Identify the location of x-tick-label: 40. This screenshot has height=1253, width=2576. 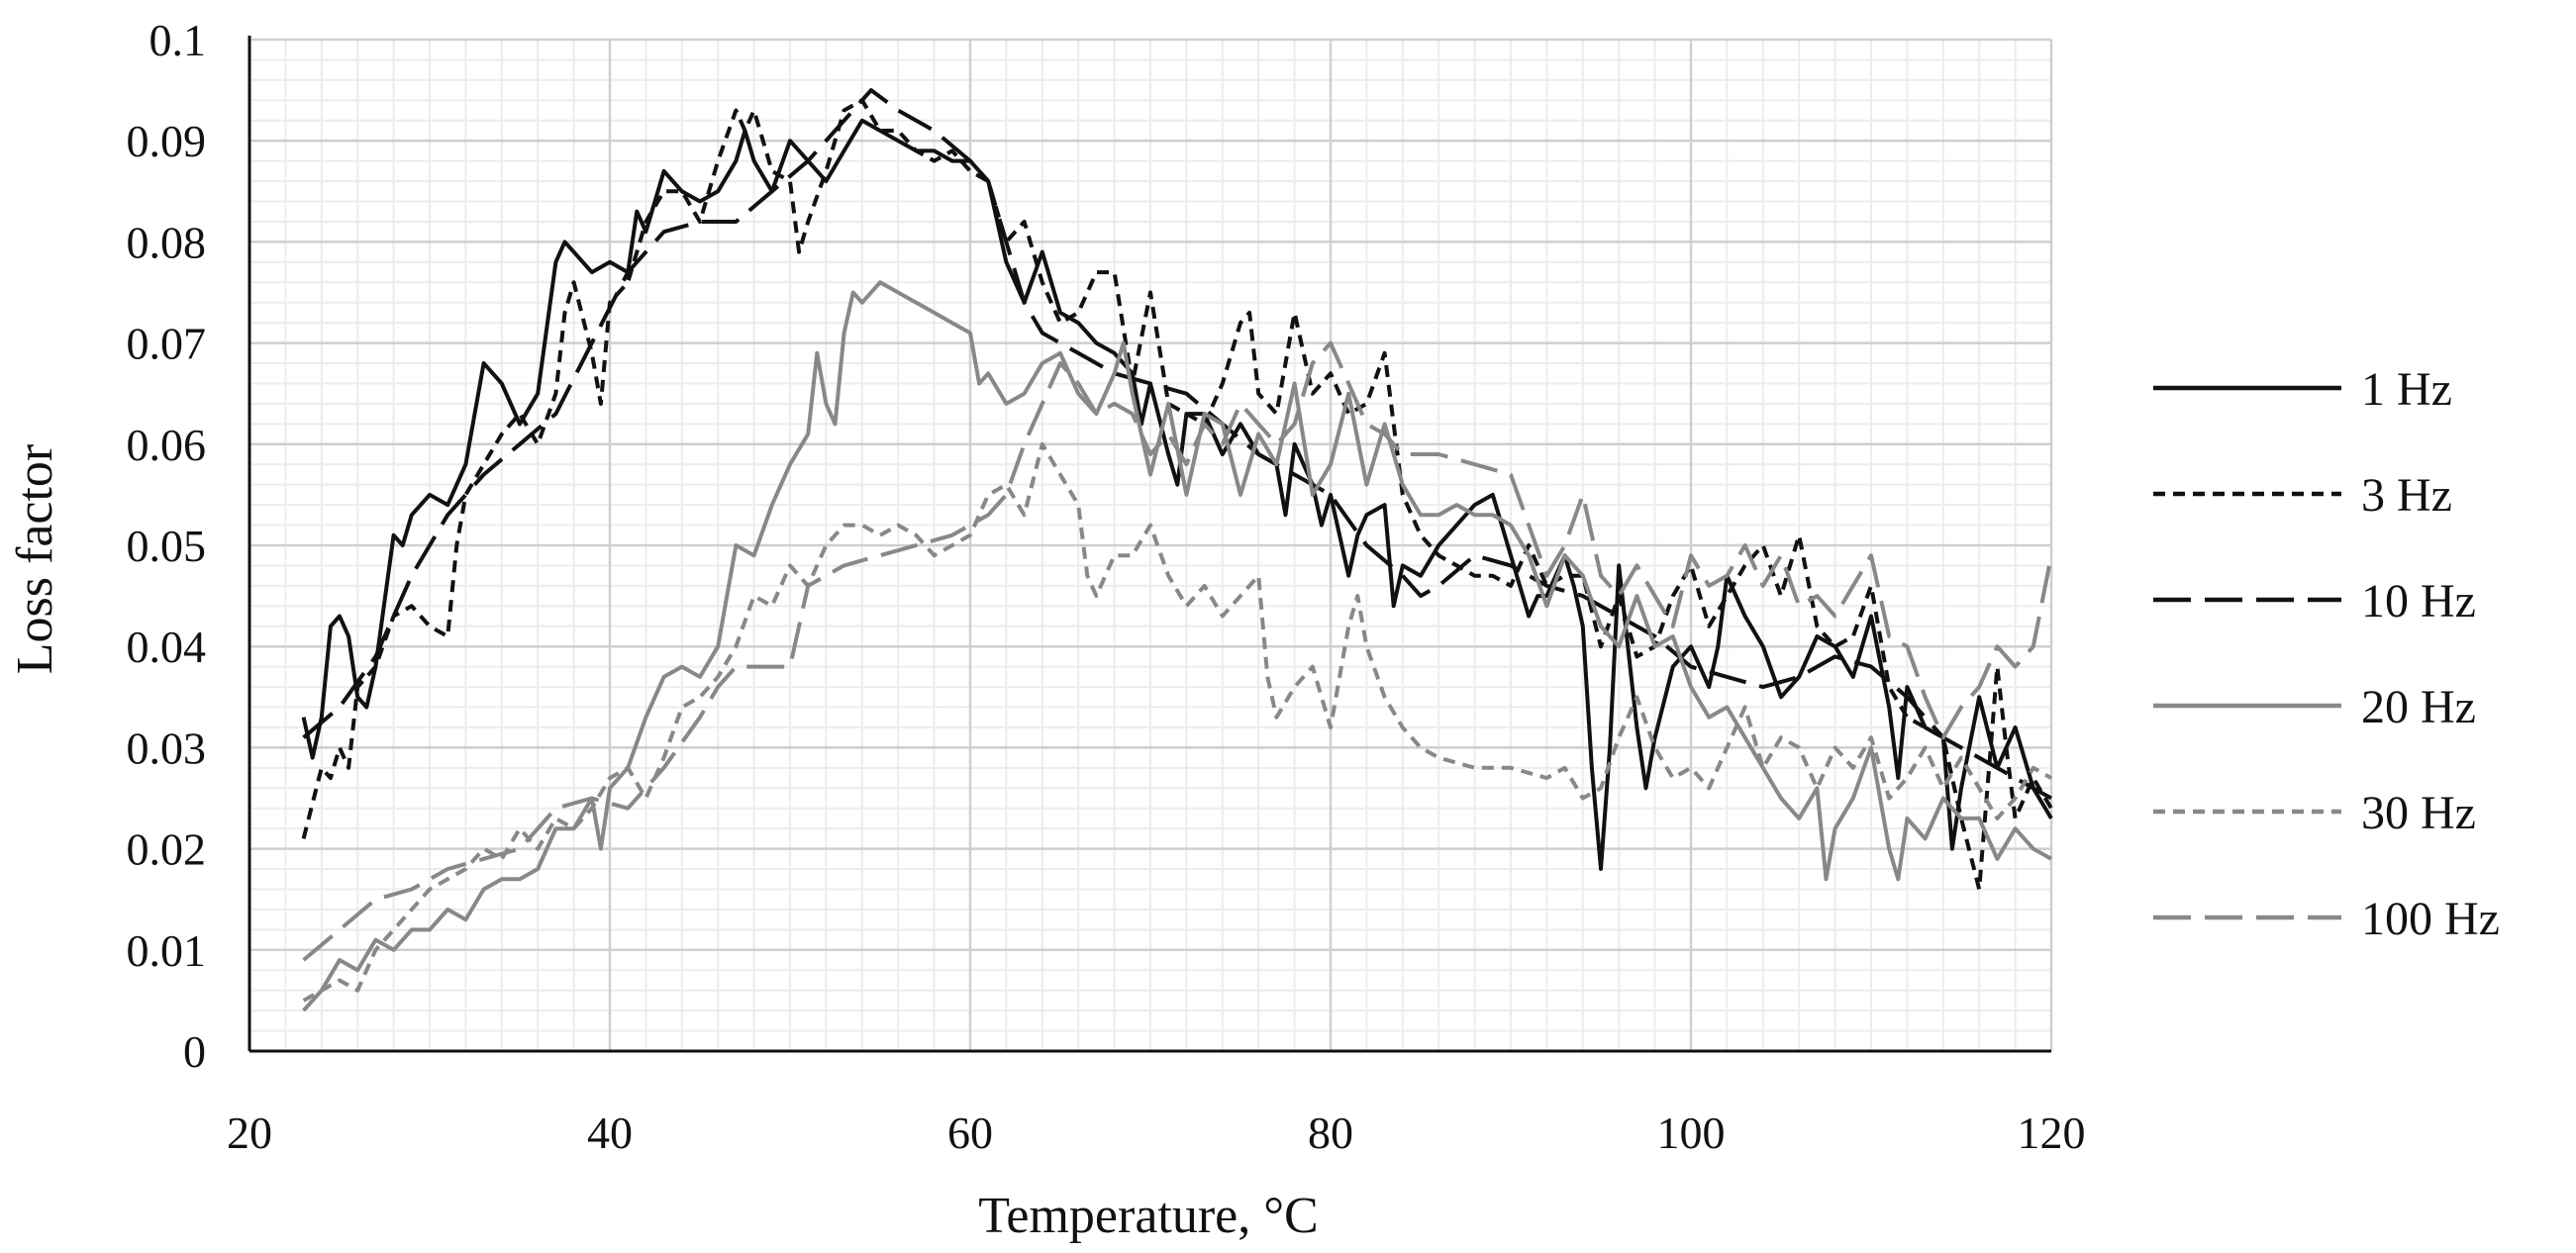
(610, 1133).